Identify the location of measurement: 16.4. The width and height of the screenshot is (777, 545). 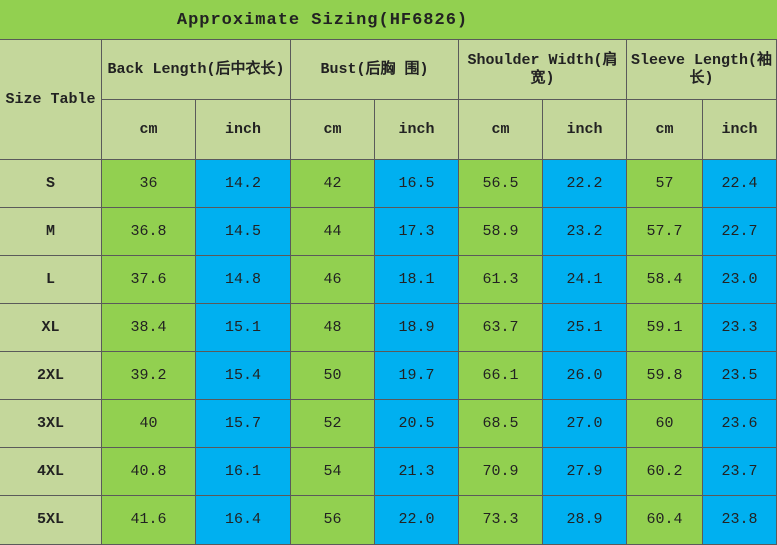
(243, 520).